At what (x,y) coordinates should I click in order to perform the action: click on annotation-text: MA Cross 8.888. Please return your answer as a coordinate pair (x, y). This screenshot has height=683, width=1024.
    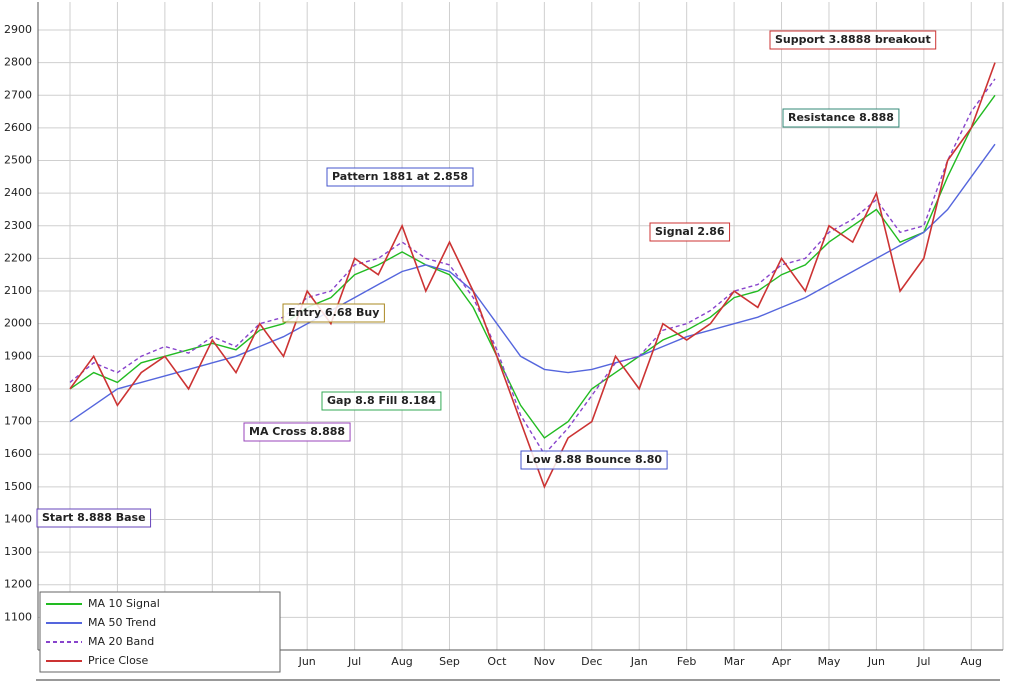
    Looking at the image, I should click on (297, 431).